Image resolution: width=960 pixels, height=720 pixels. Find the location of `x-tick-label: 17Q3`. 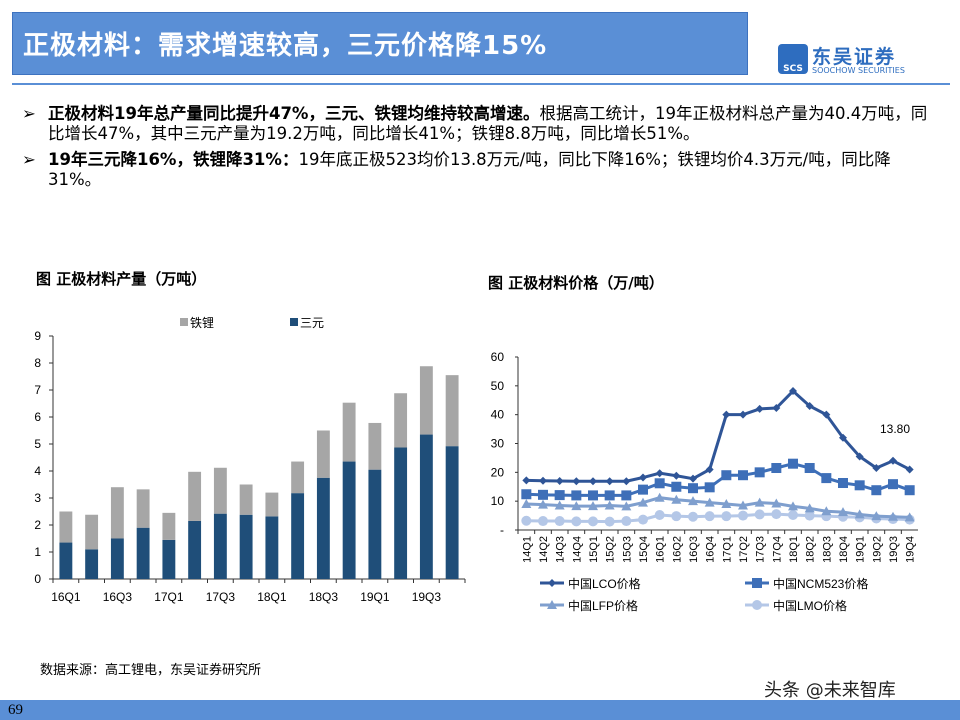

x-tick-label: 17Q3 is located at coordinates (761, 549).